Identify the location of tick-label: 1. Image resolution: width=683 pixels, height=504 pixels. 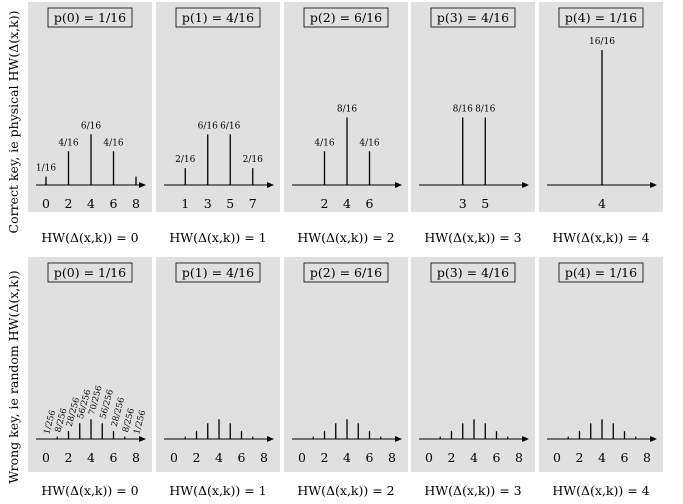
(185, 203).